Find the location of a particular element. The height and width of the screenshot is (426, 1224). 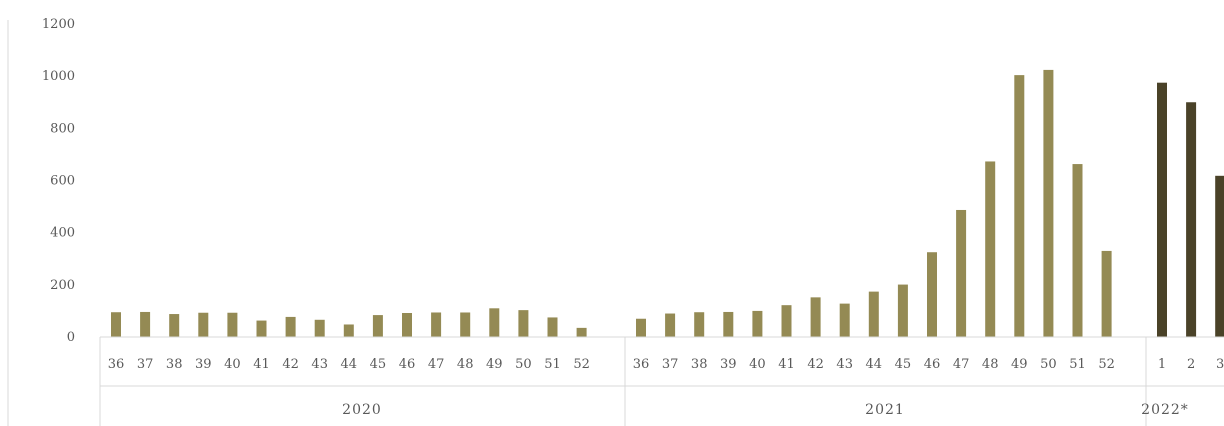

x-tick-label: 3 is located at coordinates (1220, 364).